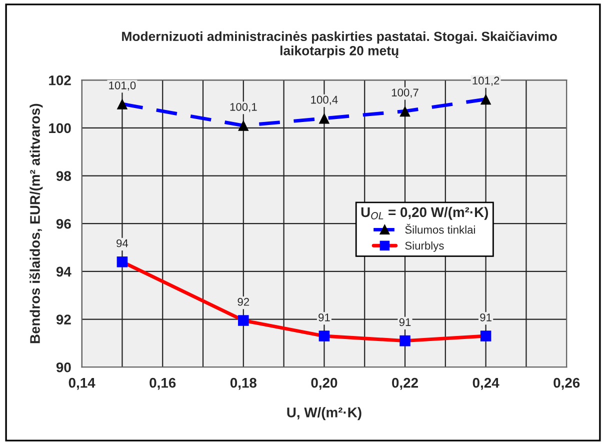 This screenshot has height=445, width=606. What do you see at coordinates (122, 86) in the screenshot?
I see `data-label: 101,0` at bounding box center [122, 86].